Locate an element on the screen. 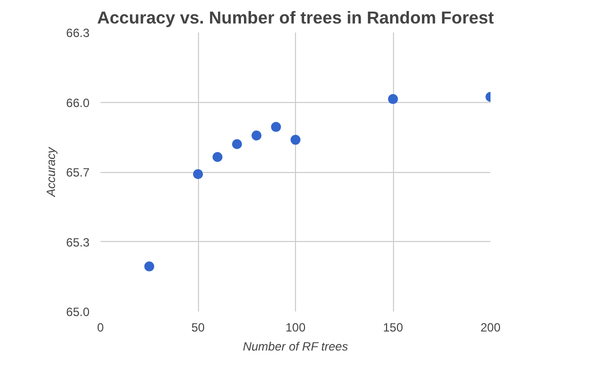 The width and height of the screenshot is (600, 371). x-tick-label: 50 is located at coordinates (198, 327).